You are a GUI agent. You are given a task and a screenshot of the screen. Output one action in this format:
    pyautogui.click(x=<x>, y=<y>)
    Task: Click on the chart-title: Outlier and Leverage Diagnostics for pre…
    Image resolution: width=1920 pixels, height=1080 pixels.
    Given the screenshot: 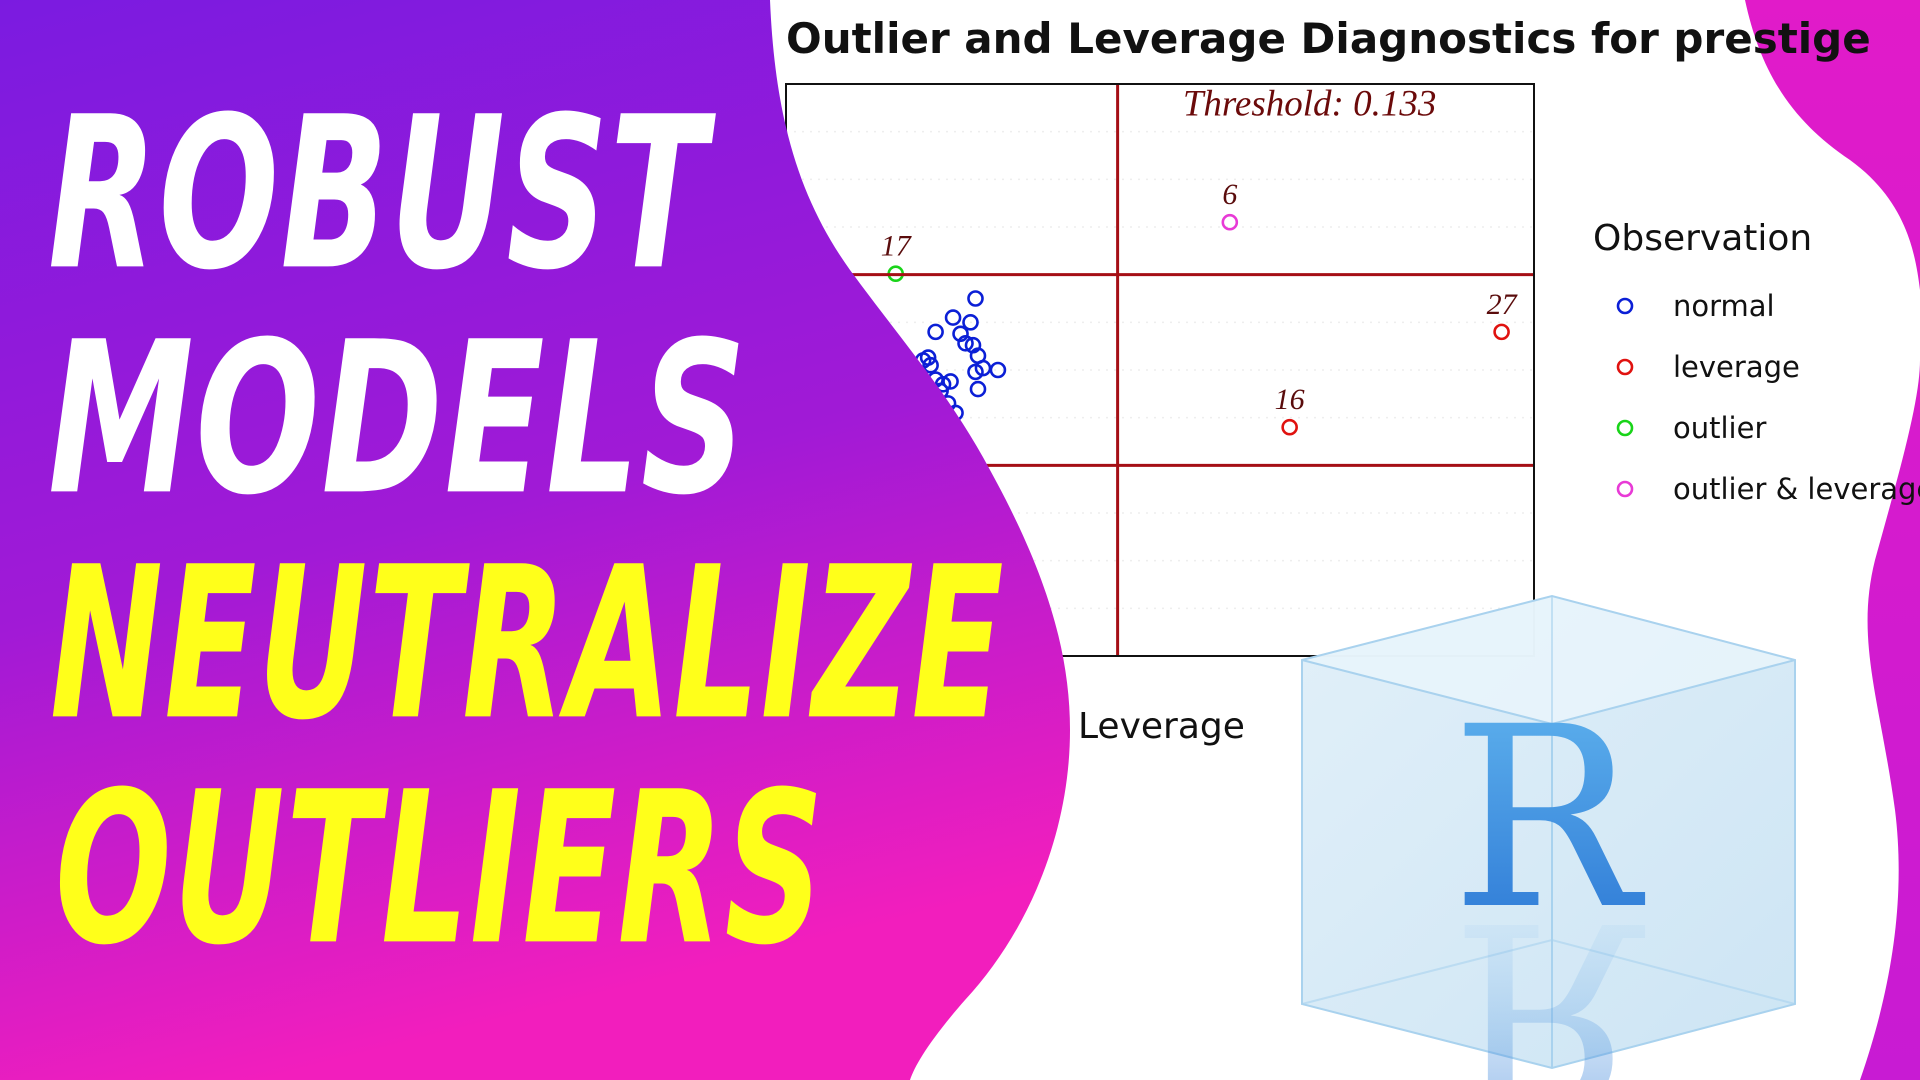 What is the action you would take?
    pyautogui.click(x=1328, y=38)
    